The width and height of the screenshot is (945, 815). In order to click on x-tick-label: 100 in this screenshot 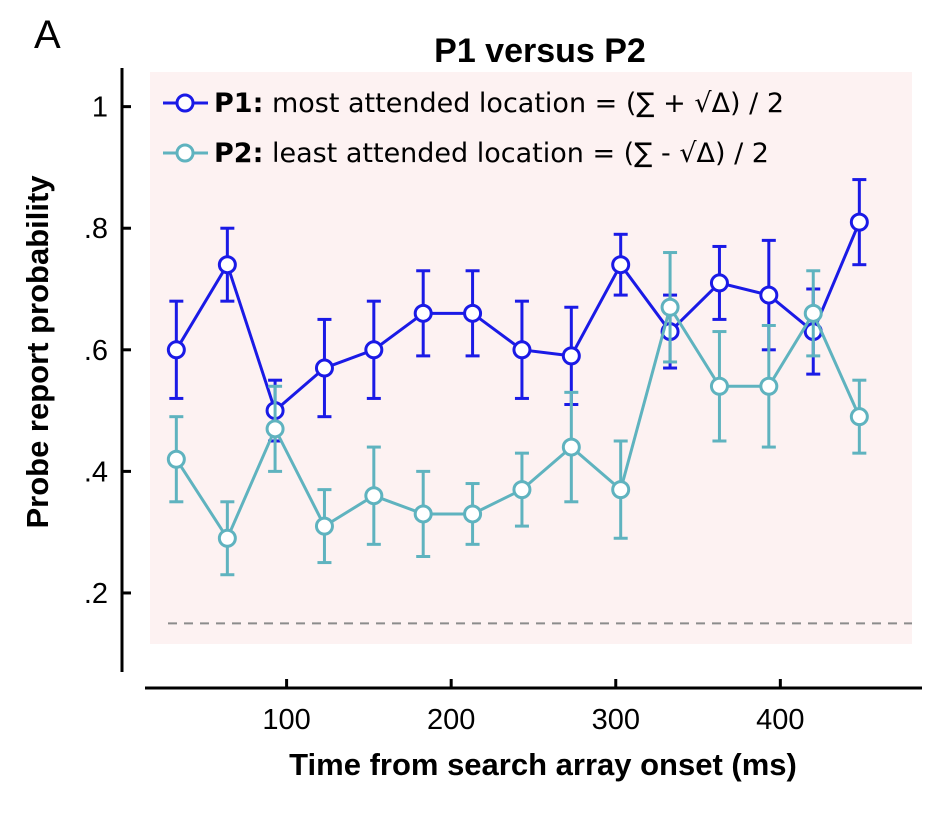, I will do `click(286, 720)`.